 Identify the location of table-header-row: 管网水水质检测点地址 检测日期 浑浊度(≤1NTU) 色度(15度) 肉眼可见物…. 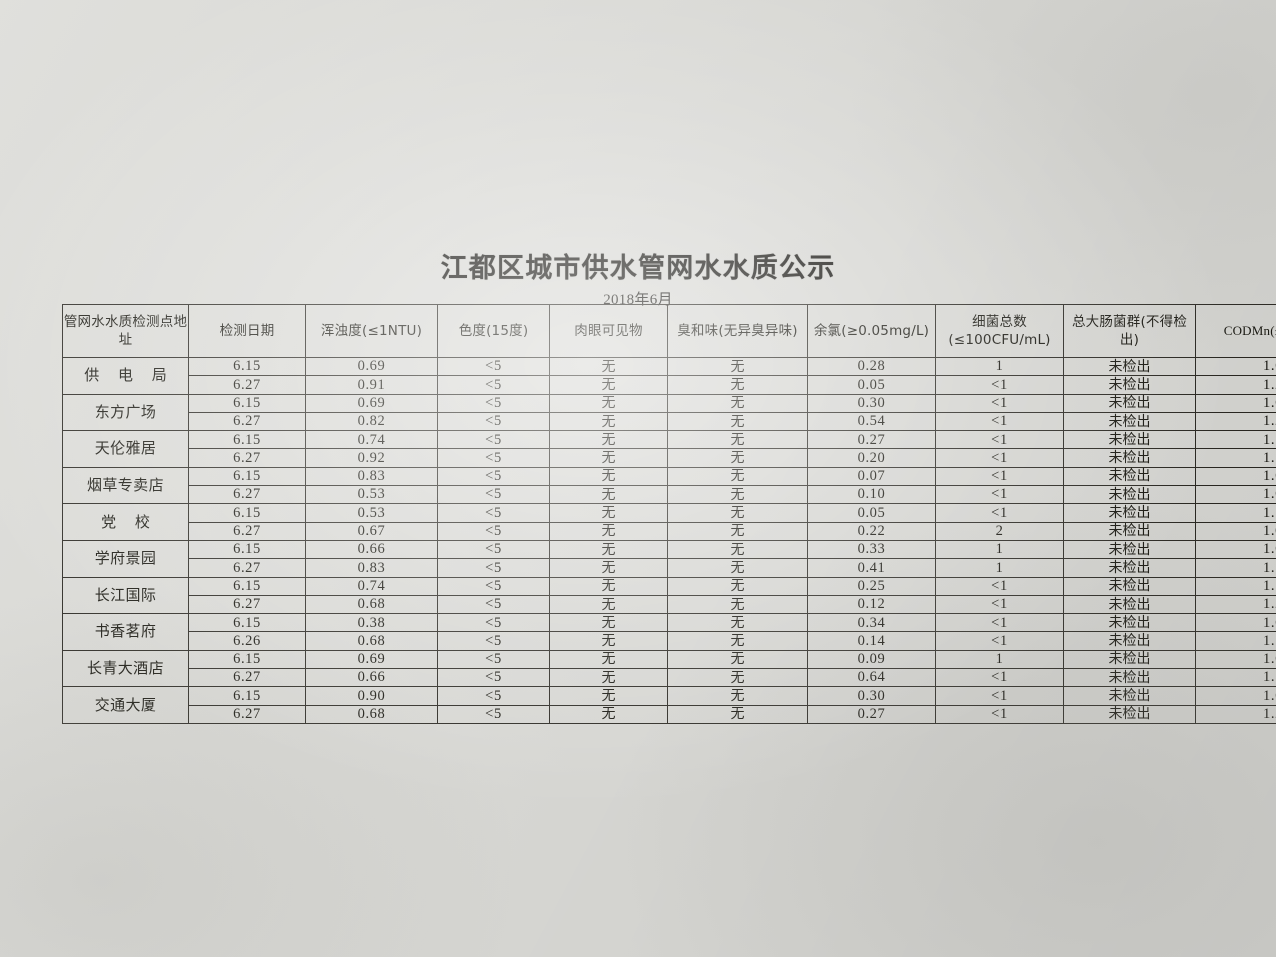
(669, 331).